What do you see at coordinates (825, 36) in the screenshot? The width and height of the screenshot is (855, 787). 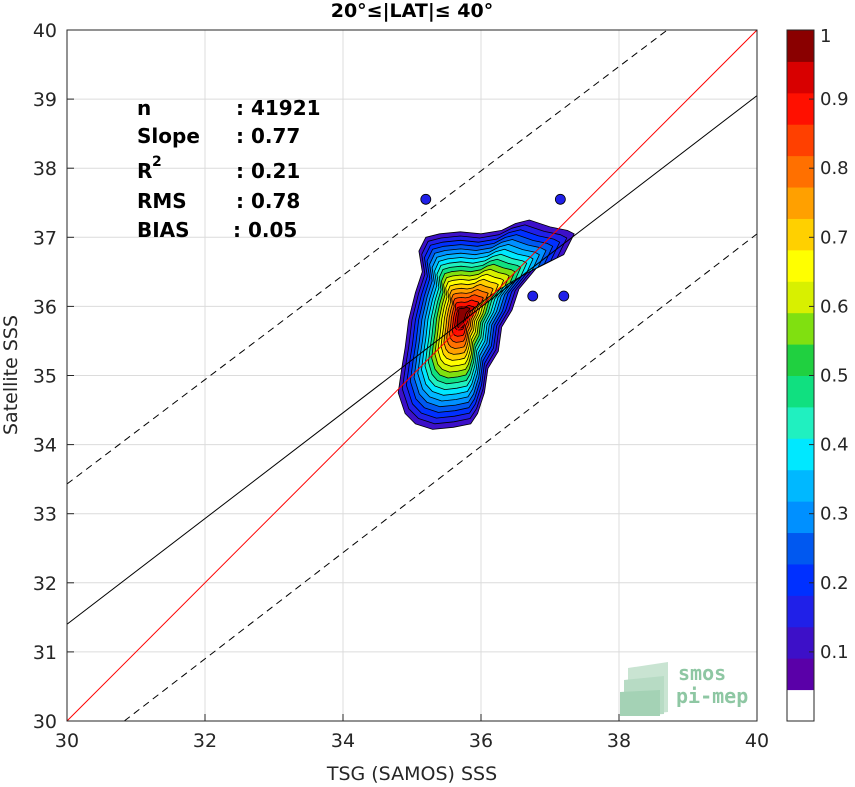 I see `colorbar-tick-label: 1` at bounding box center [825, 36].